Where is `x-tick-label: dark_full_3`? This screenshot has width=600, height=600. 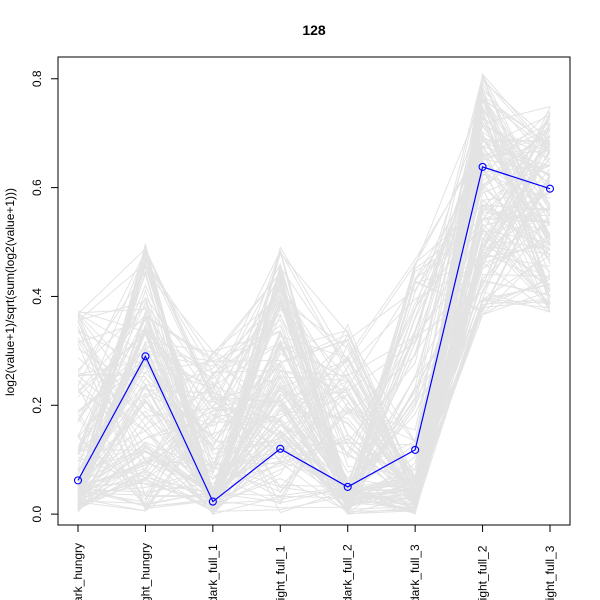
x-tick-label: dark_full_3 is located at coordinates (415, 572).